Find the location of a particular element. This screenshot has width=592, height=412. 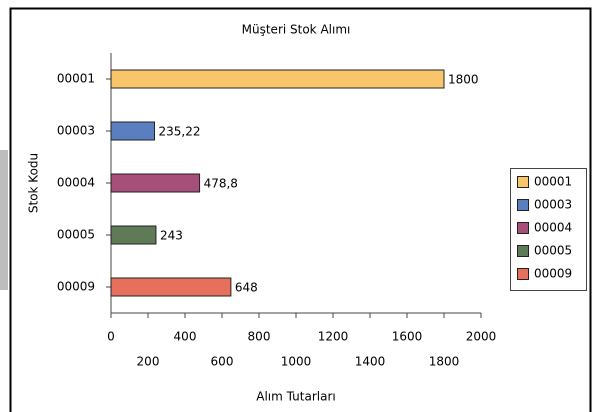

legend-label: 00004 is located at coordinates (553, 228).